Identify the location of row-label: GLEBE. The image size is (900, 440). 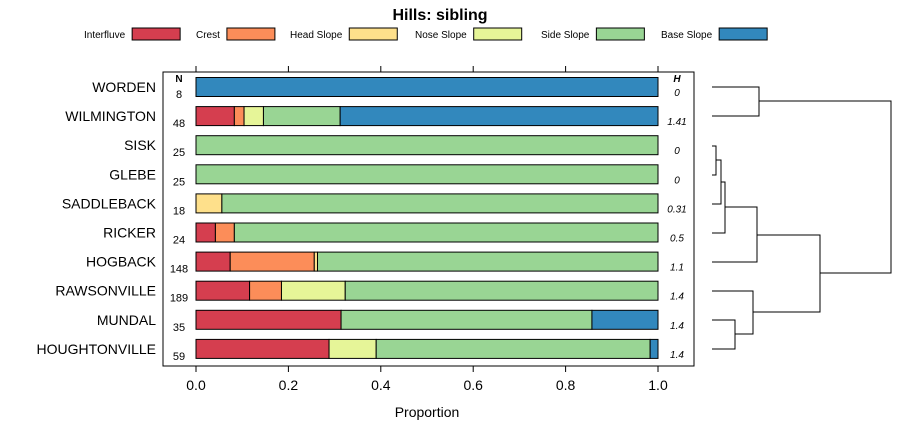
(132, 174).